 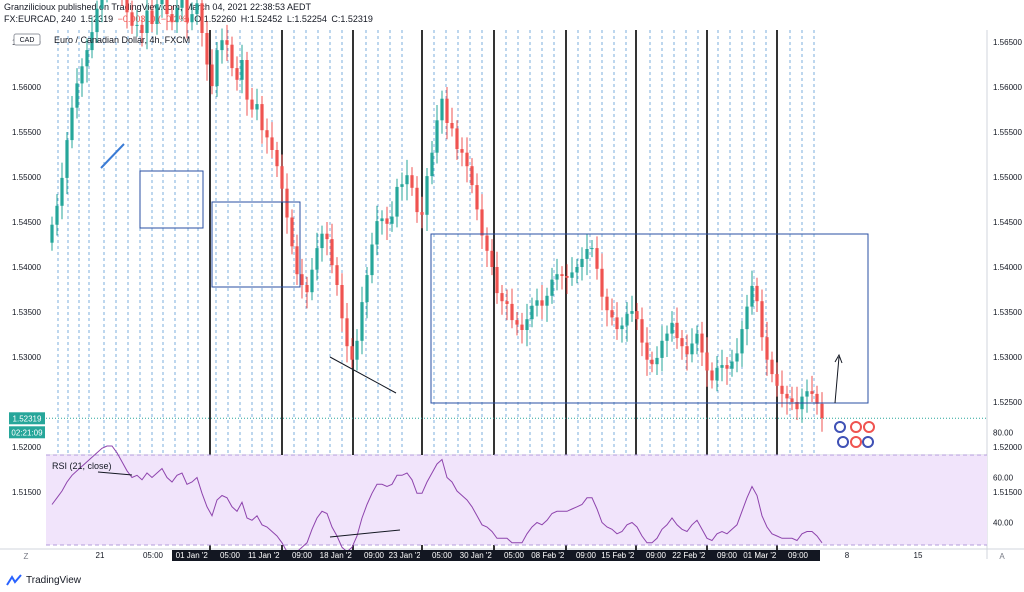 I want to click on time-tick-label: 23 Jan '21, so click(x=407, y=555).